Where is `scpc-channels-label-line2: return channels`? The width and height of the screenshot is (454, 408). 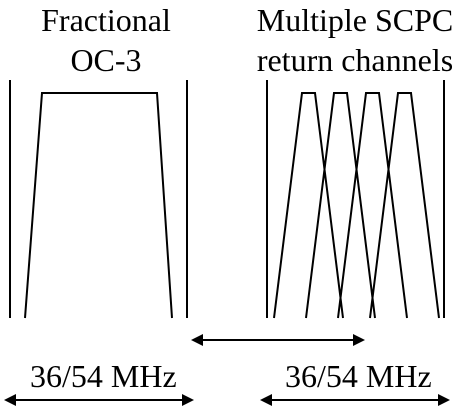 scpc-channels-label-line2: return channels is located at coordinates (355, 60).